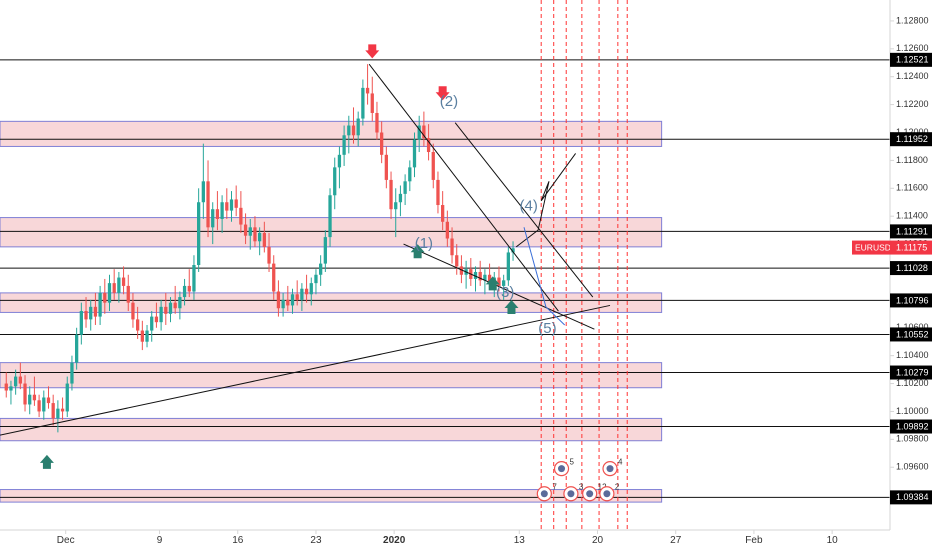 The width and height of the screenshot is (932, 555). What do you see at coordinates (449, 101) in the screenshot?
I see `wave-label: (2)` at bounding box center [449, 101].